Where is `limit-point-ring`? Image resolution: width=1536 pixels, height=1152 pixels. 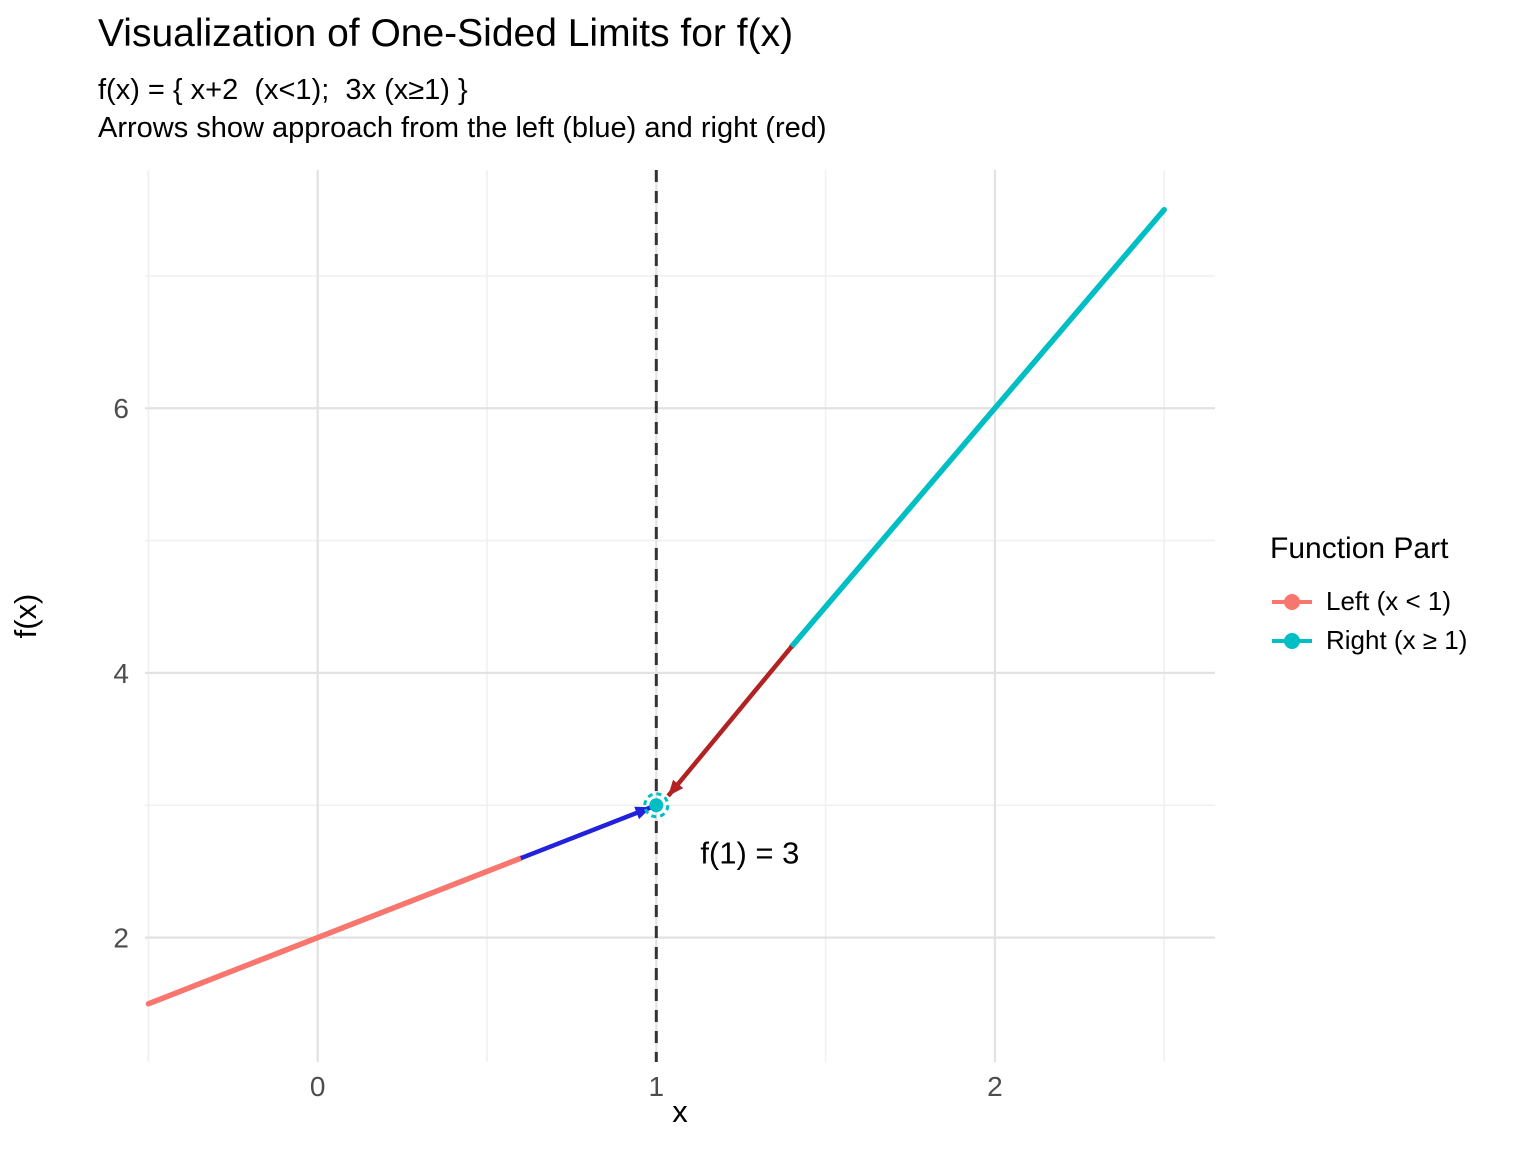
limit-point-ring is located at coordinates (656, 805).